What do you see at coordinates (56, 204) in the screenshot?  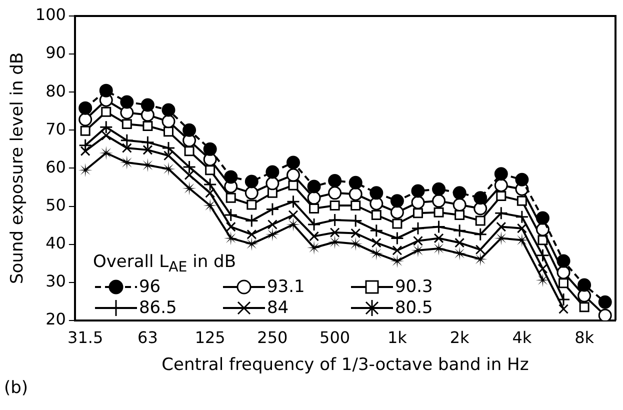 I see `y-tick-label: 50` at bounding box center [56, 204].